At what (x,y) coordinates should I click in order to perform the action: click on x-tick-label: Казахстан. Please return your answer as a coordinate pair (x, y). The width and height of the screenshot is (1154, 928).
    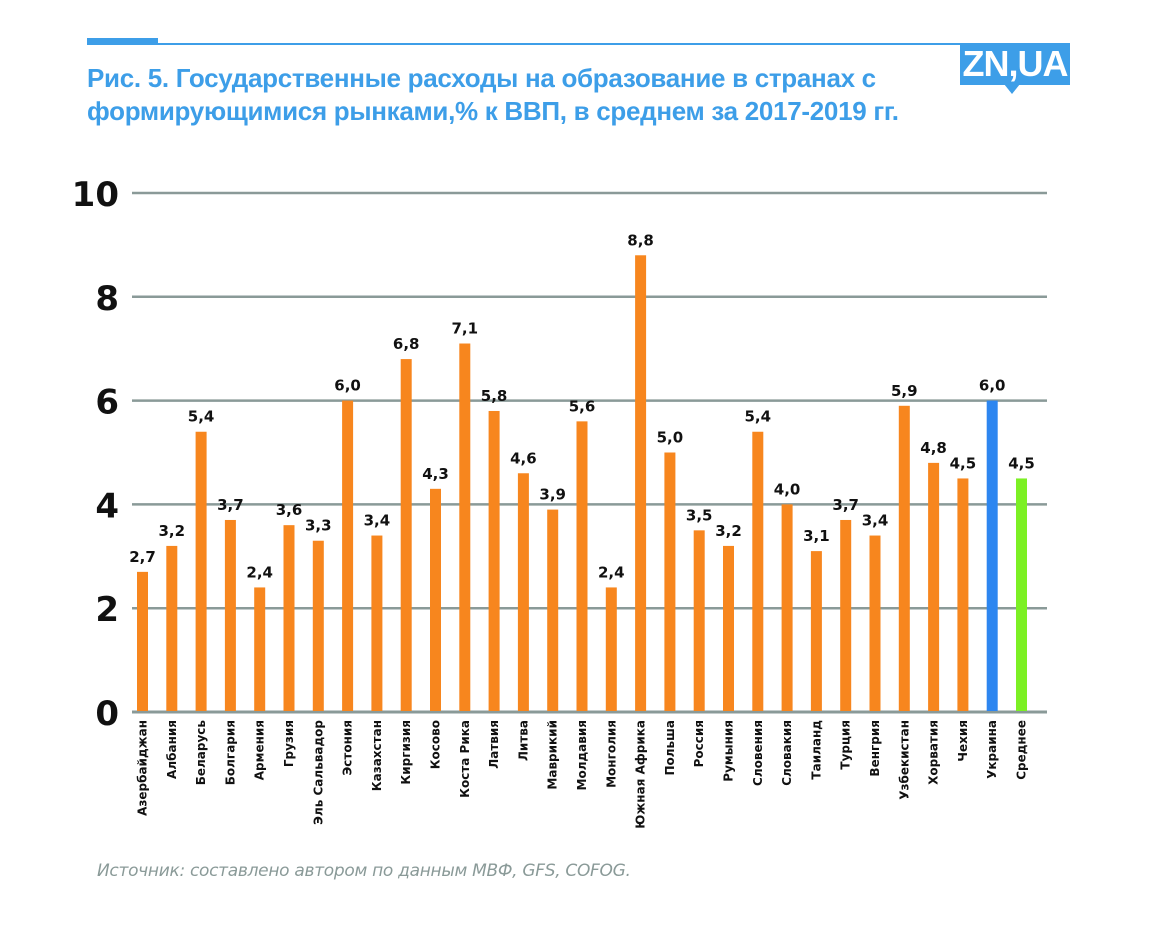
    Looking at the image, I should click on (377, 755).